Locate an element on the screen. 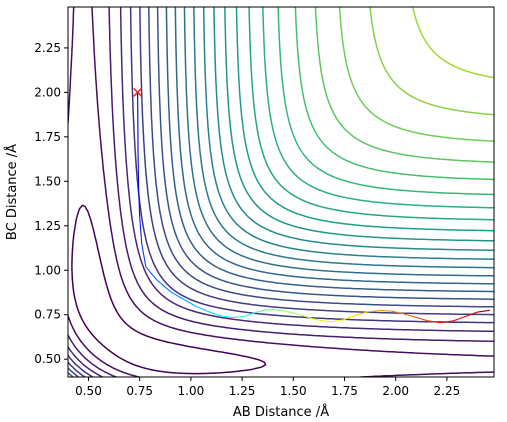  x-tick-label: 2.25 is located at coordinates (447, 391).